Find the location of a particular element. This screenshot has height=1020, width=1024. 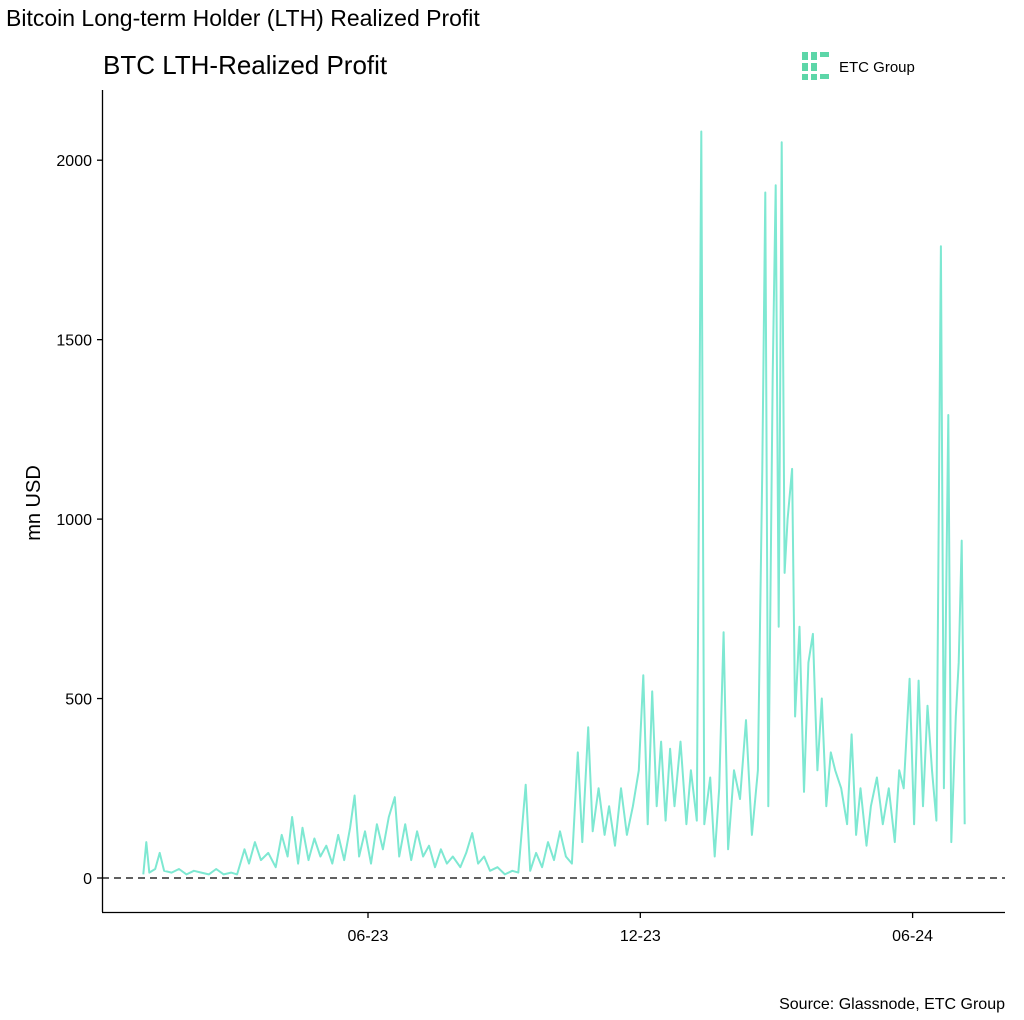

y-axis: 0 500 1000 1500 2000 is located at coordinates (79, 520).